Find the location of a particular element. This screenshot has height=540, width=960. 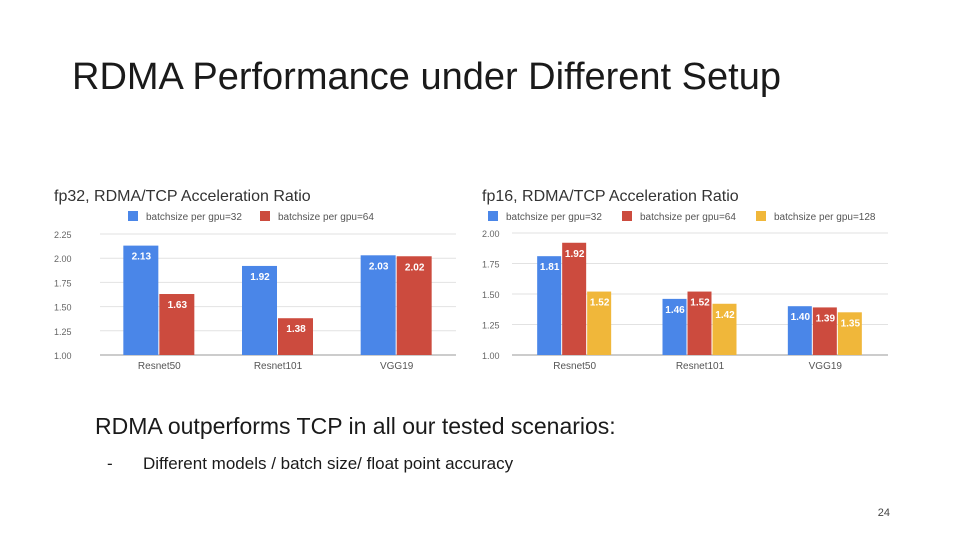

data-label-2-0: 1.40 is located at coordinates (801, 317).